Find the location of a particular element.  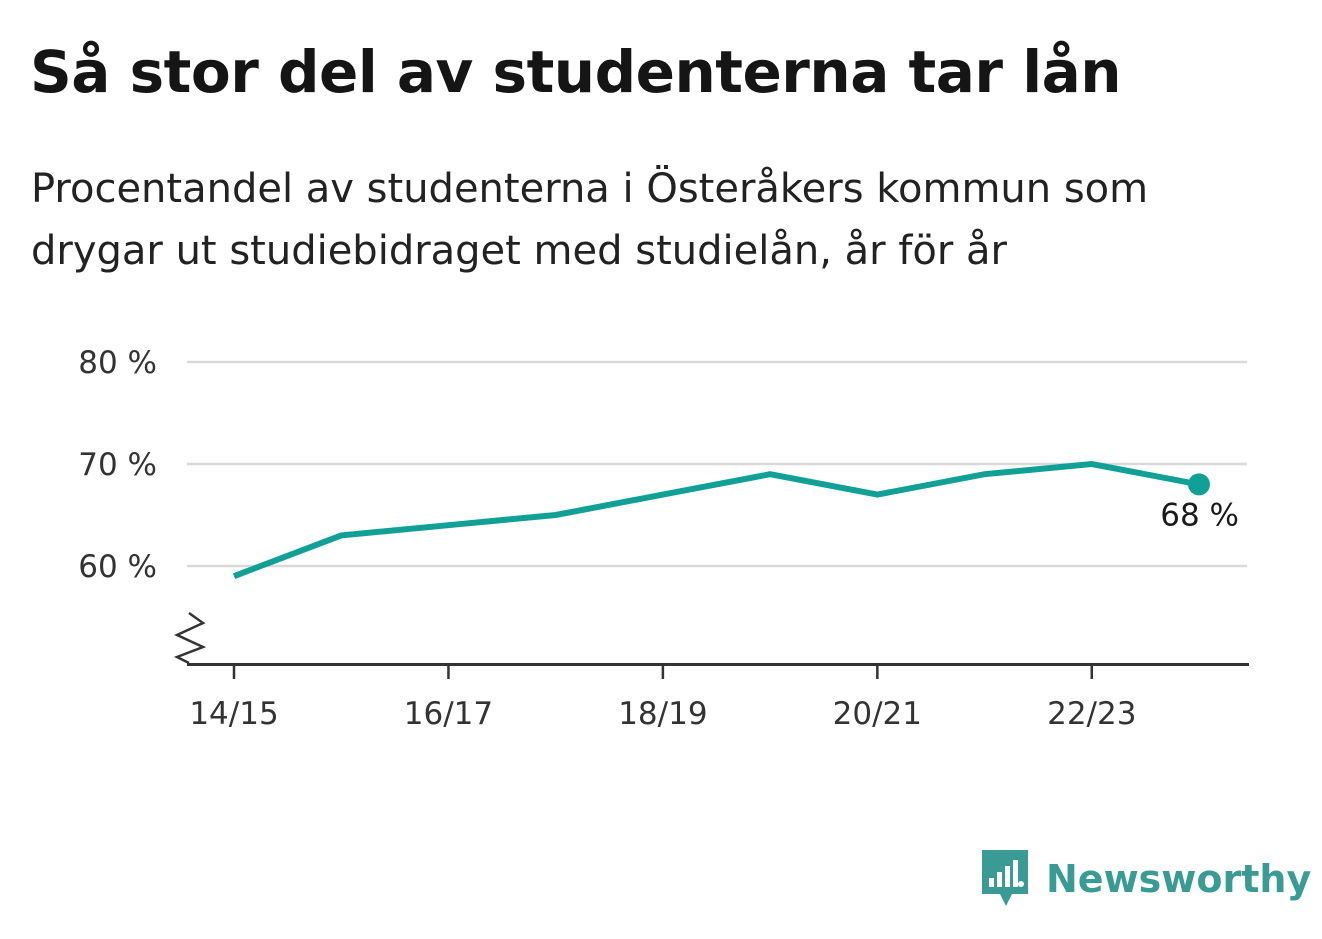

axis-break-icon is located at coordinates (190, 638).